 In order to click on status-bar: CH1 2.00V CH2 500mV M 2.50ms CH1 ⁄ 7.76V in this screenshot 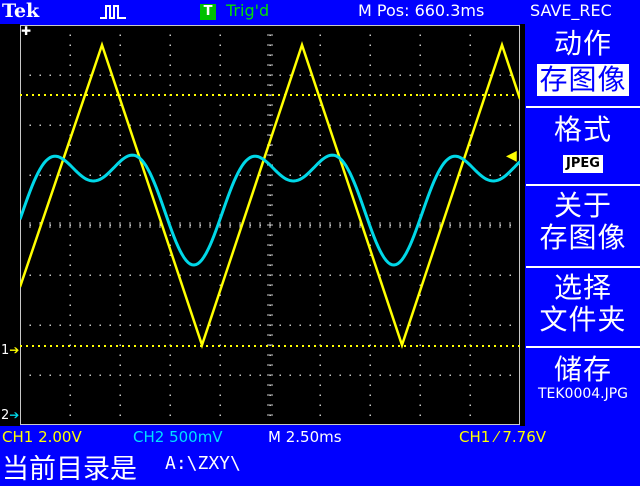, I will do `click(320, 436)`.